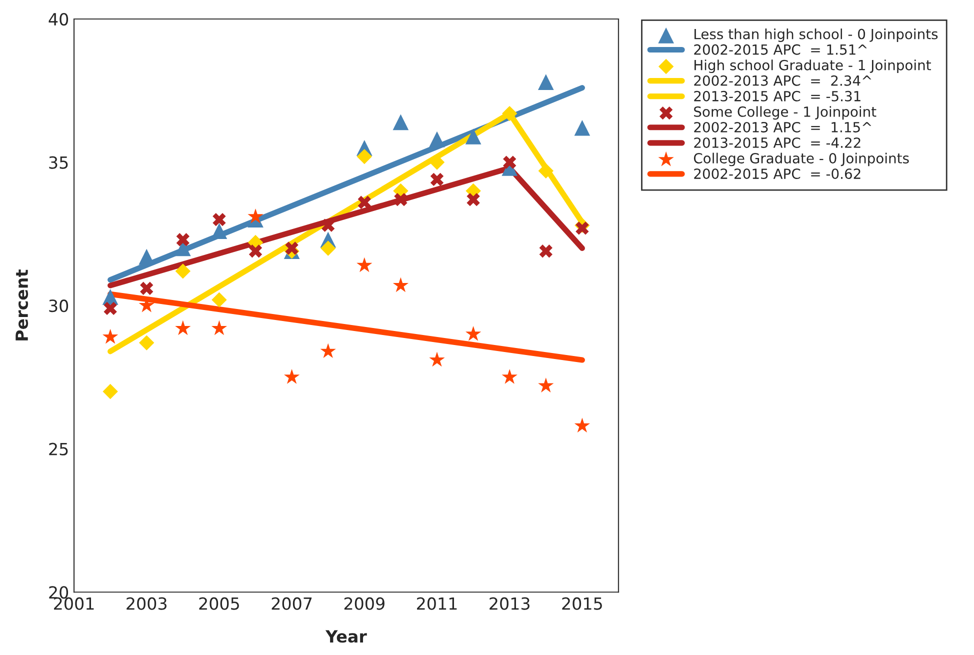  I want to click on x-tick-label: 2015, so click(582, 603).